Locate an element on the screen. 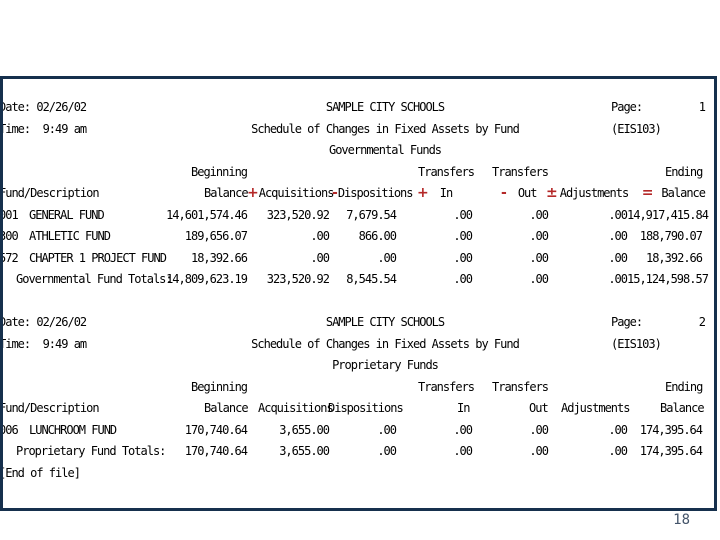 This screenshot has width=720, height=540. col-adjustments: Adjustments is located at coordinates (595, 408).